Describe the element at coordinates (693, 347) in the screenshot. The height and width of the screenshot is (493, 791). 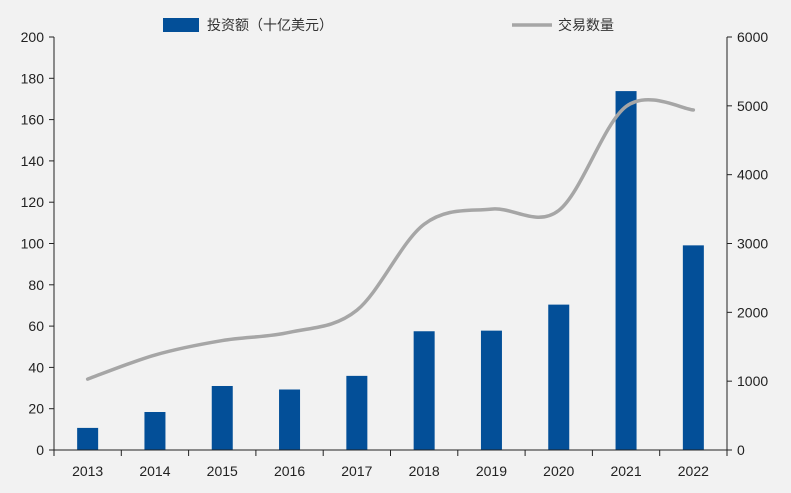
I see `bar-2022` at that location.